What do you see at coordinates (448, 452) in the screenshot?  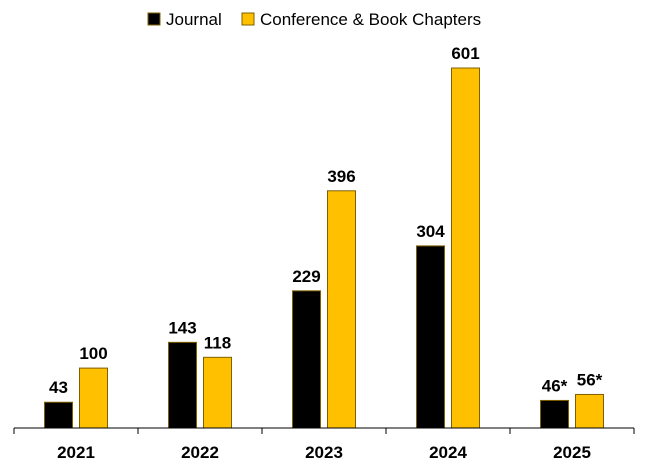 I see `x-tick-label-2024: 2024` at bounding box center [448, 452].